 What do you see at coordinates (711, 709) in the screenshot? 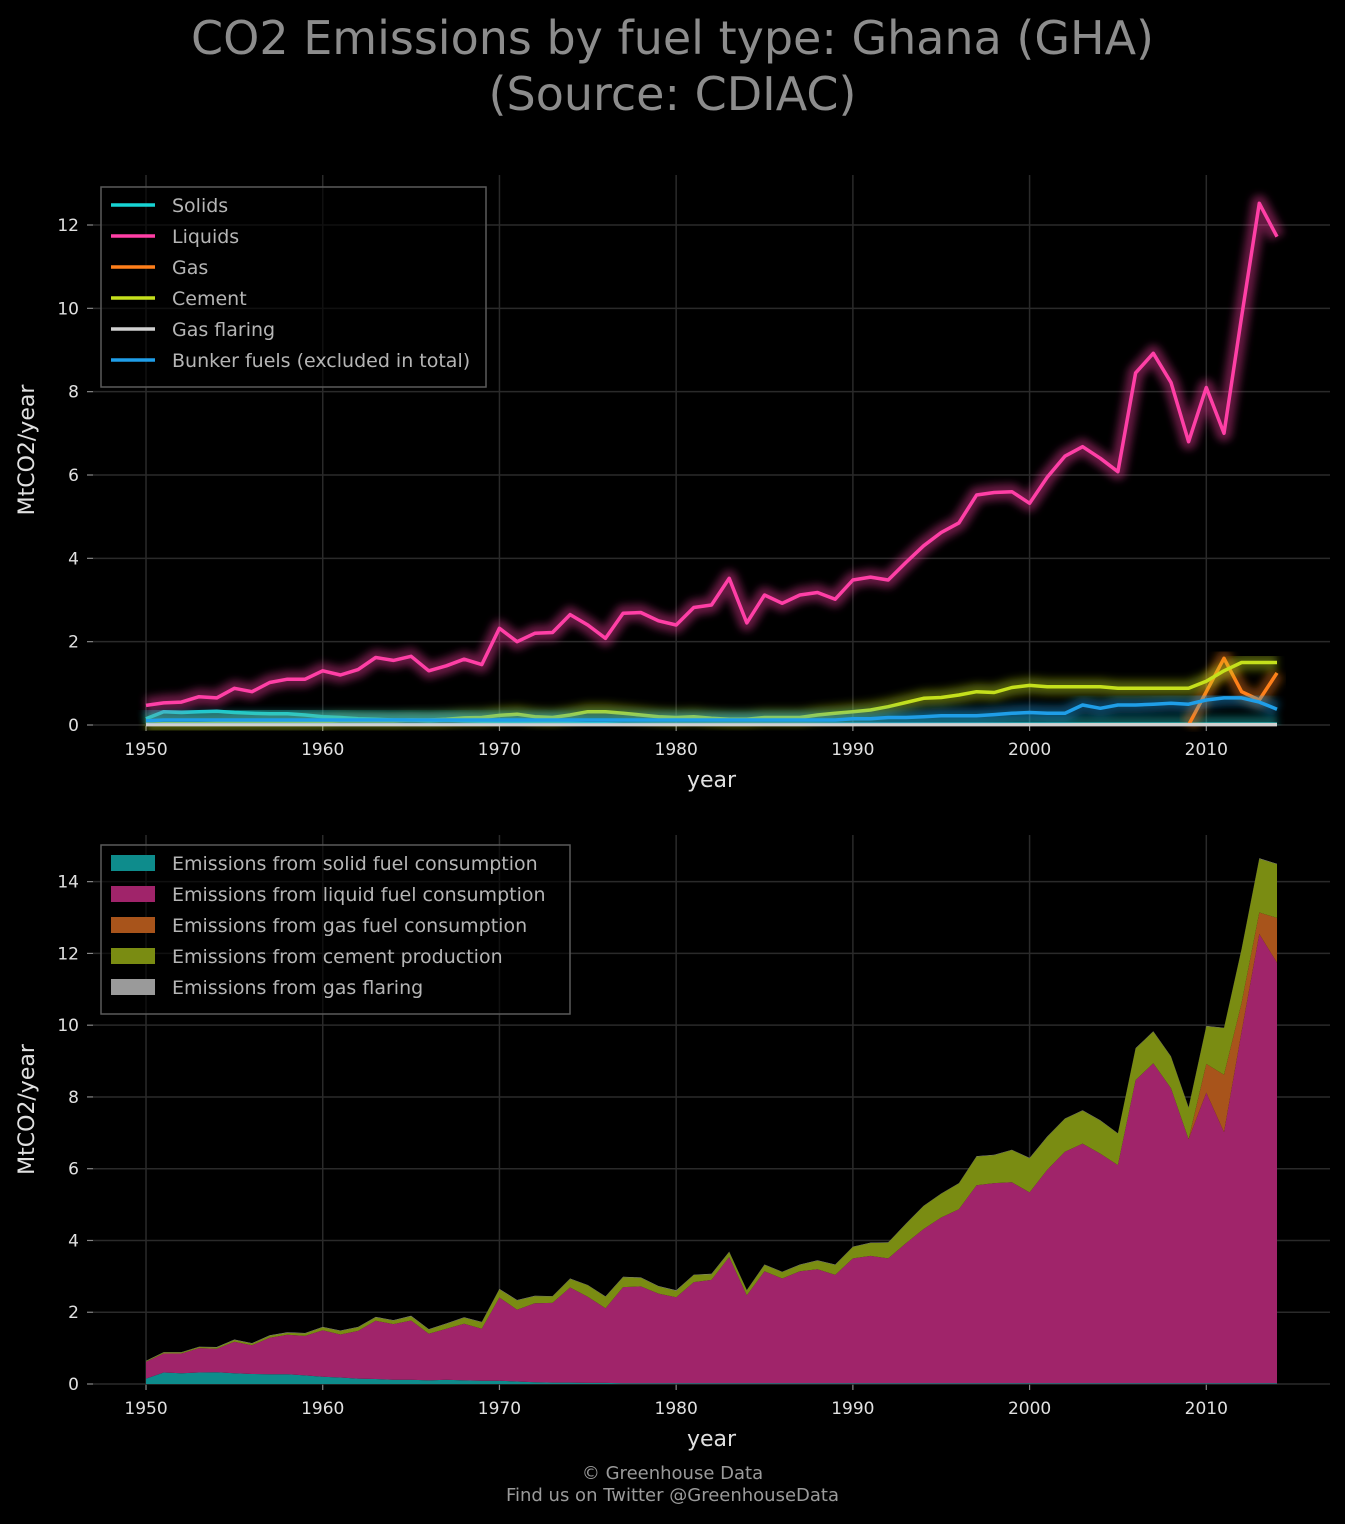
I see `series-line-bunker-fuels-excluded-in-total` at bounding box center [711, 709].